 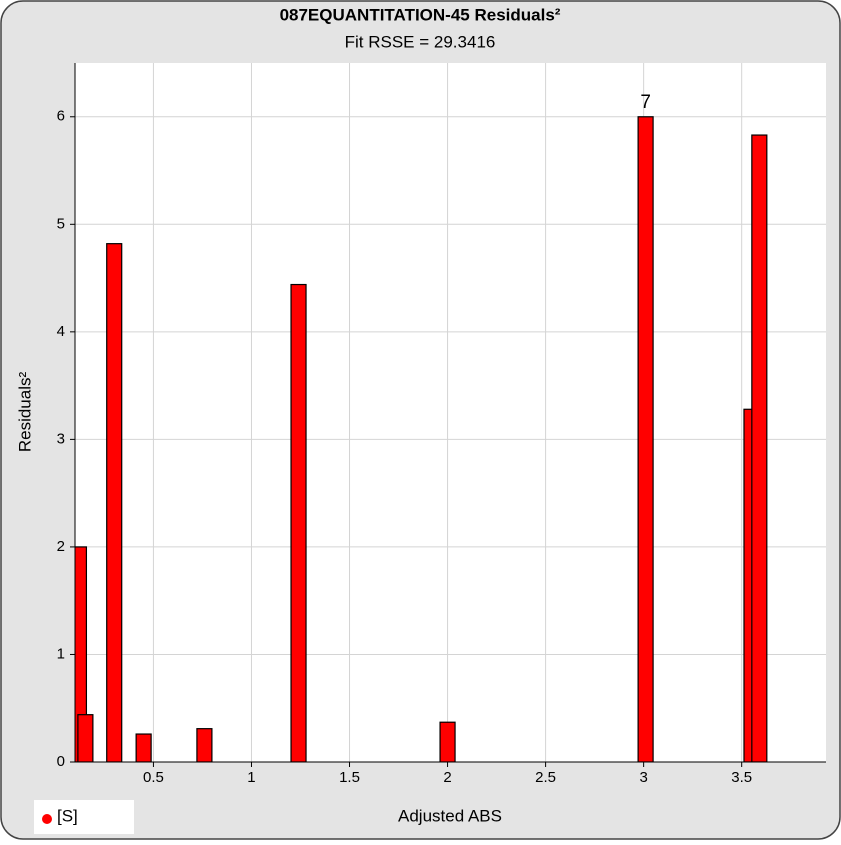 What do you see at coordinates (61, 331) in the screenshot?
I see `y-tick-label: 4` at bounding box center [61, 331].